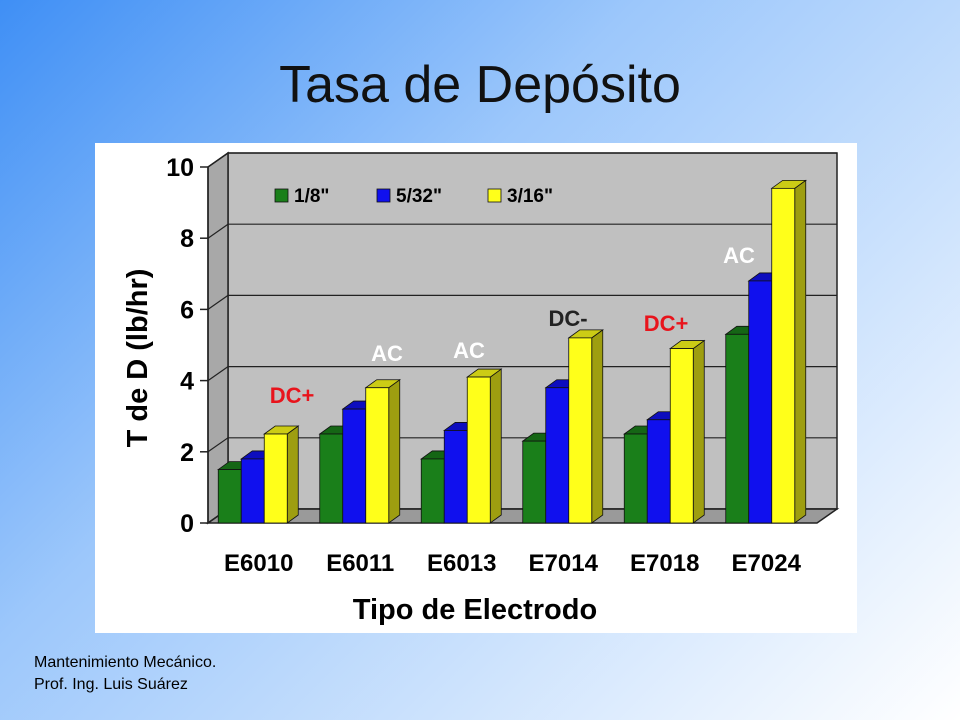 The width and height of the screenshot is (960, 720). Describe the element at coordinates (125, 662) in the screenshot. I see `footer-course: Mantenimiento Mecánico.` at that location.